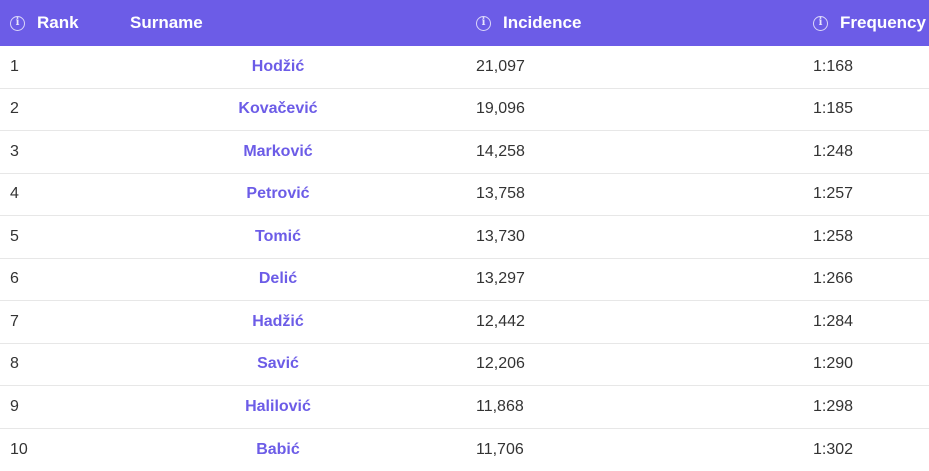  What do you see at coordinates (500, 152) in the screenshot?
I see `incidence-cell: 14,258` at bounding box center [500, 152].